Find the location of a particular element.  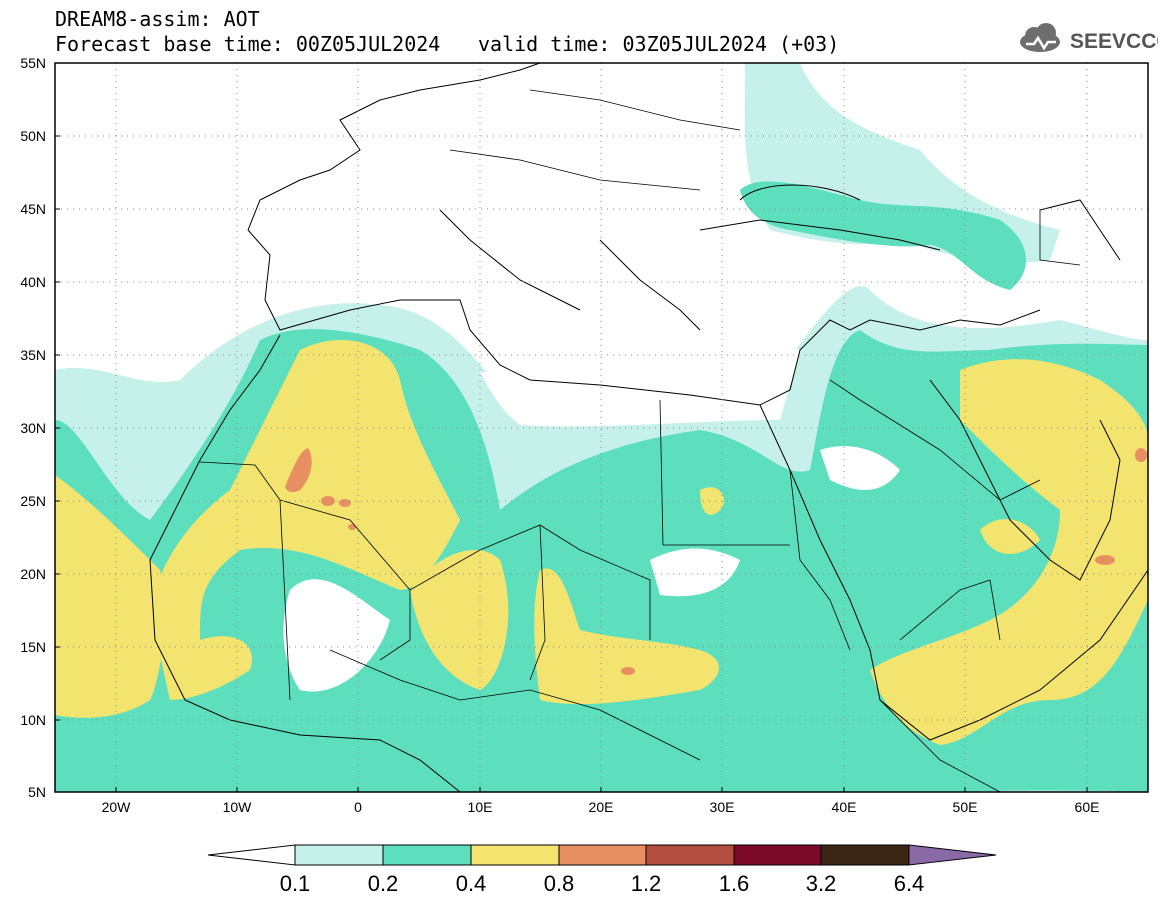

colorbar-label: 0.4 is located at coordinates (471, 883).